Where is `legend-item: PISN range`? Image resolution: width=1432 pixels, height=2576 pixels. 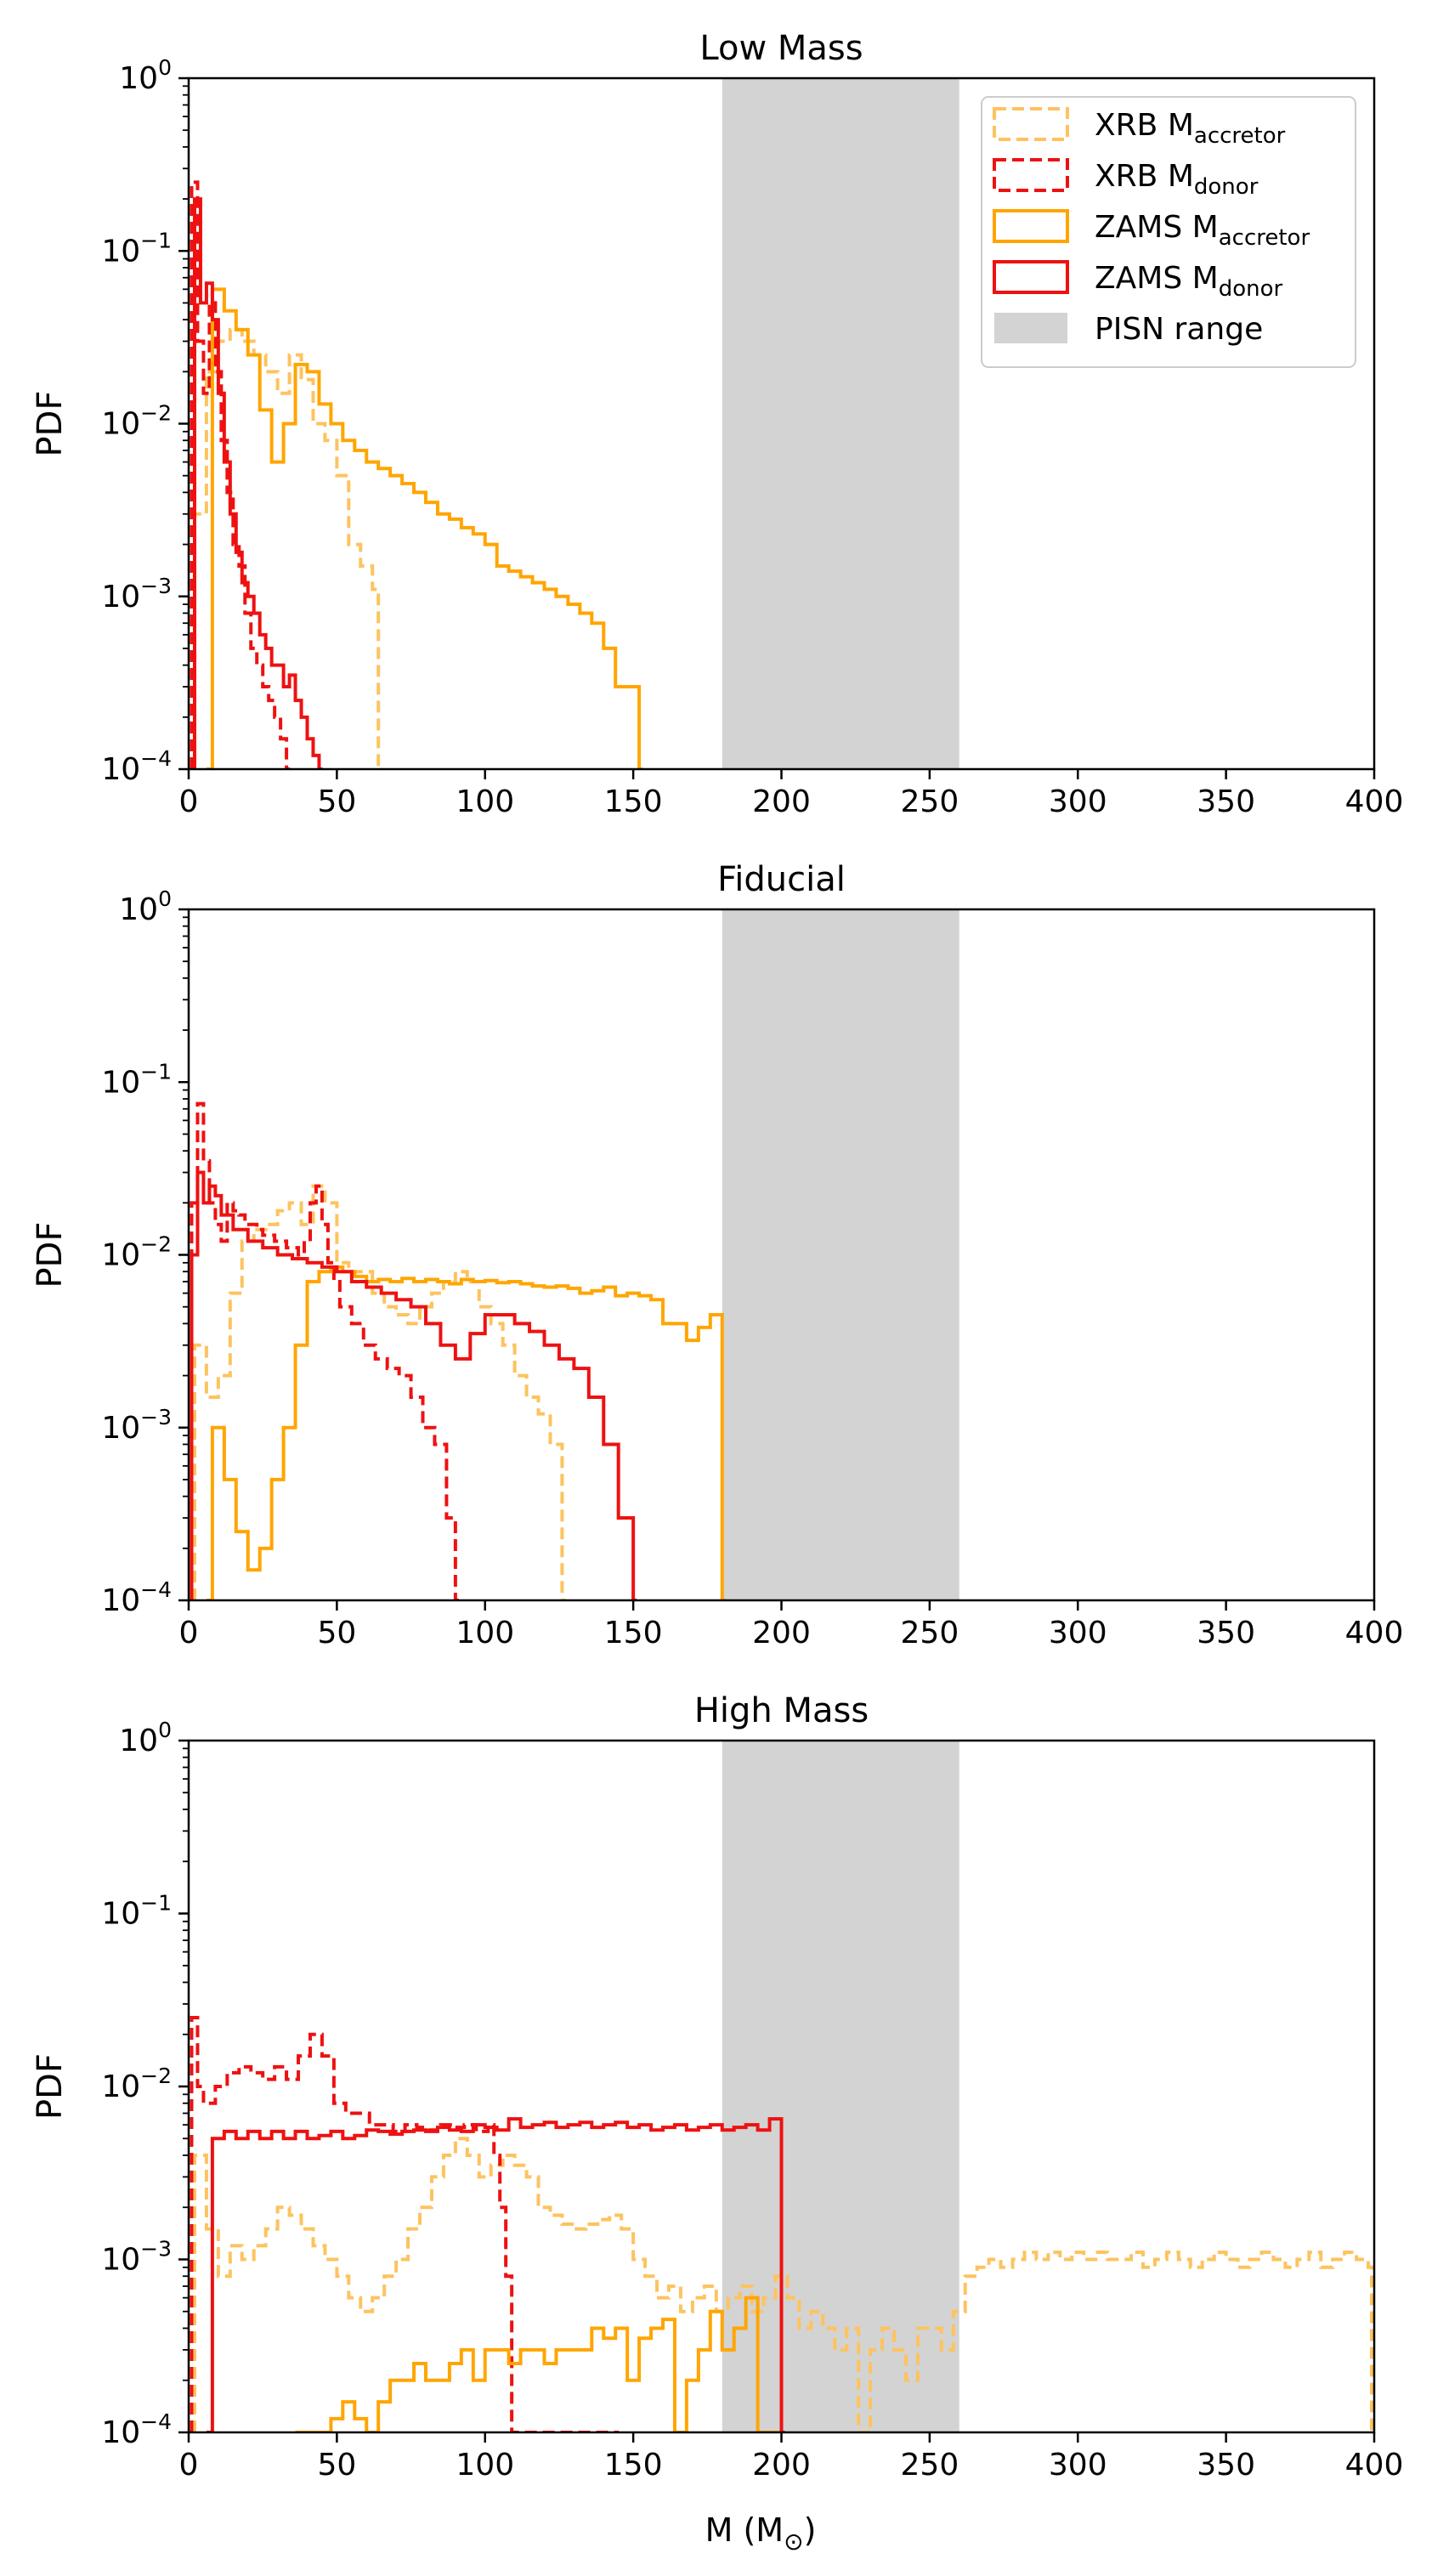
legend-item: PISN range is located at coordinates (1128, 329).